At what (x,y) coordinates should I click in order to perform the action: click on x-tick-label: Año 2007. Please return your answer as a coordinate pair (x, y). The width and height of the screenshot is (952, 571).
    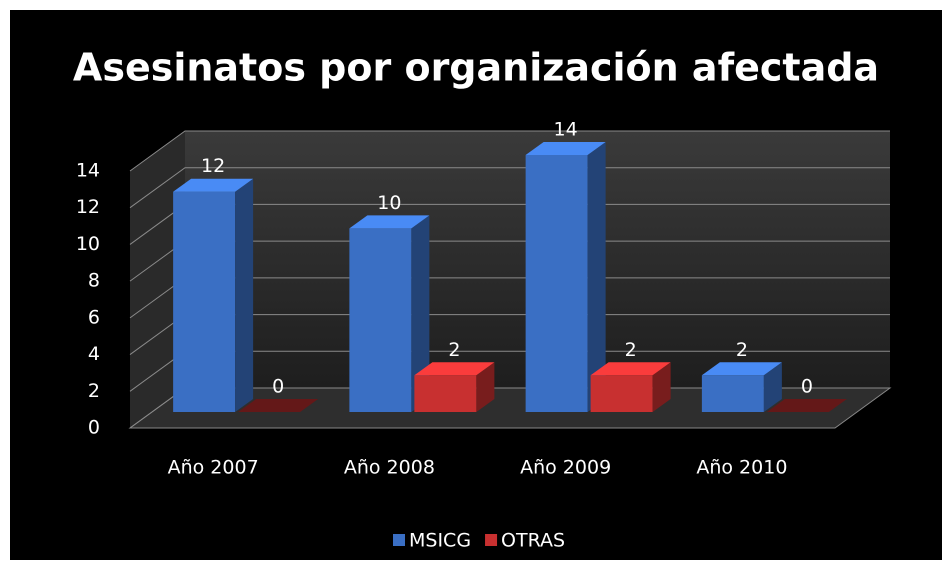
    Looking at the image, I should click on (213, 468).